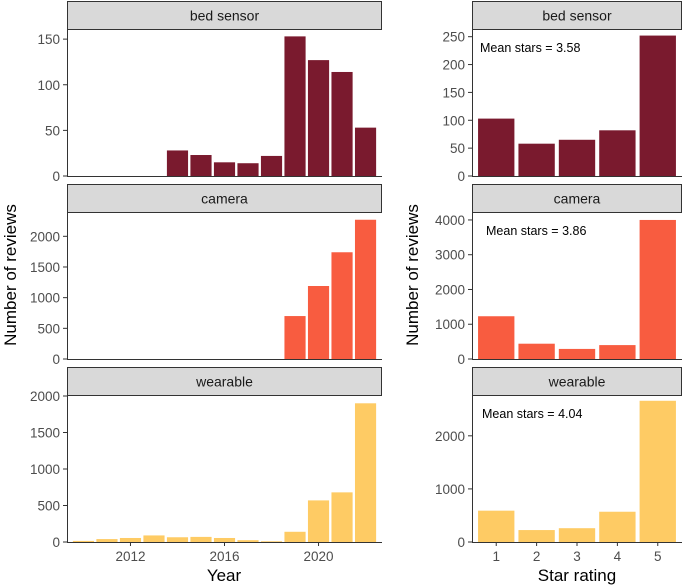  Describe the element at coordinates (618, 556) in the screenshot. I see `x-tick-label: 4` at that location.